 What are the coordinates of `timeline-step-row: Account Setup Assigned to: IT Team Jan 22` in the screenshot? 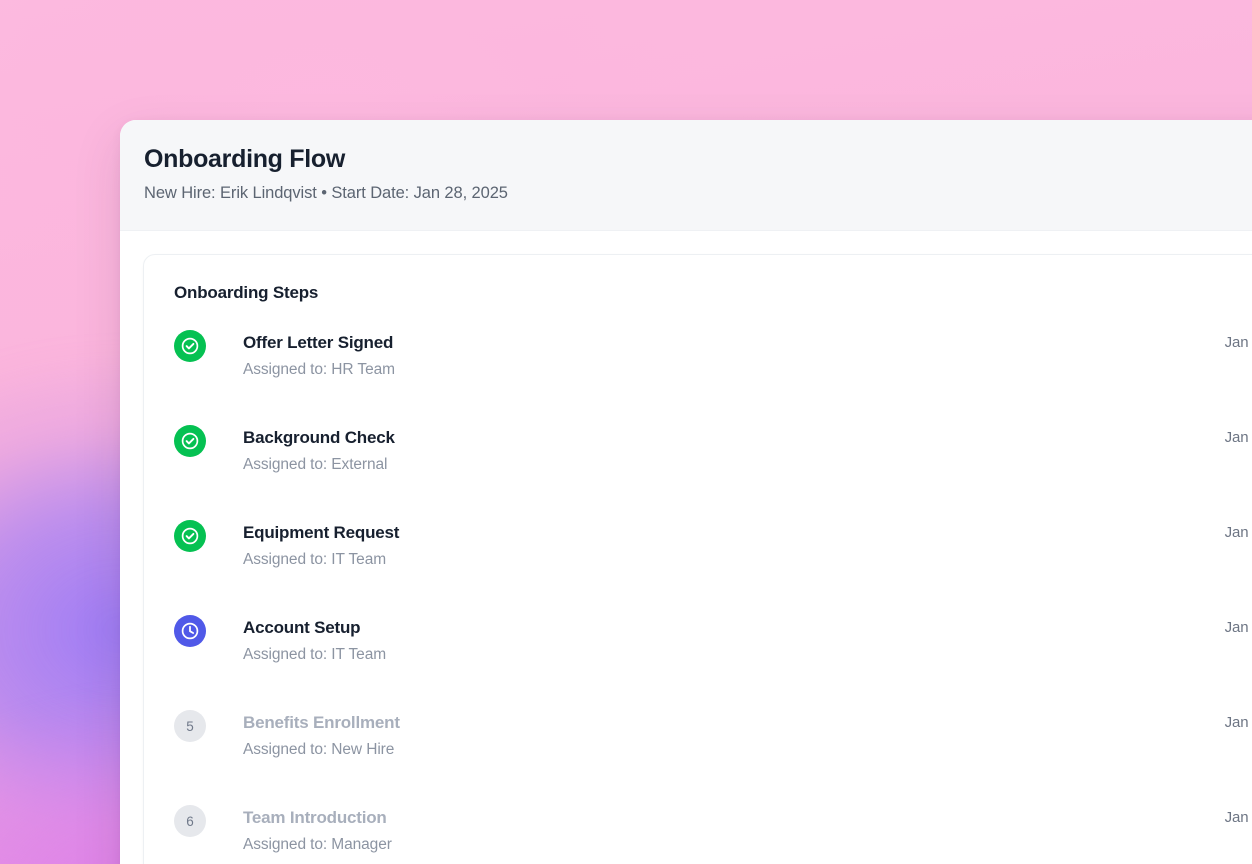 It's located at (713, 662).